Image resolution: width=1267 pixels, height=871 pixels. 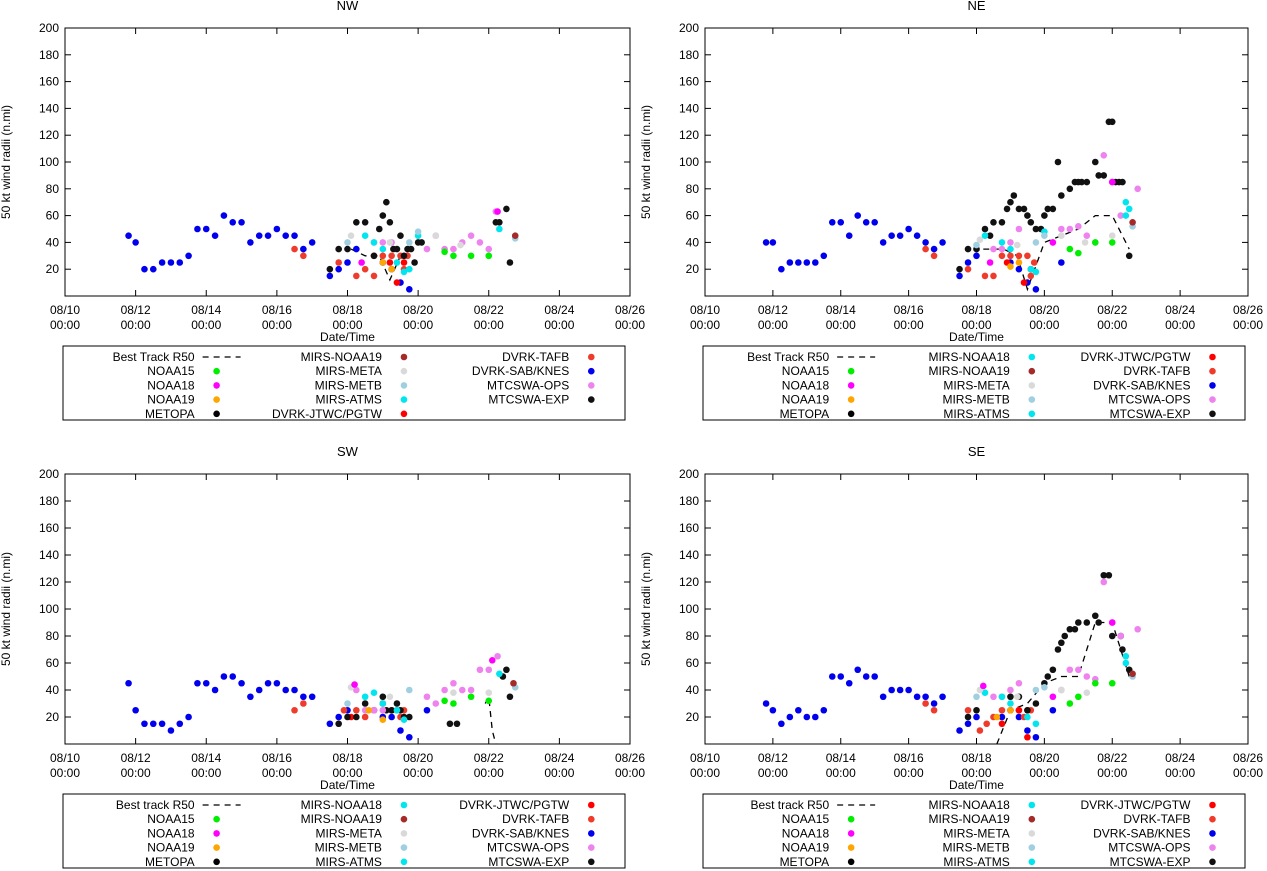 What do you see at coordinates (1063, 683) in the screenshot?
I see `best-track-line` at bounding box center [1063, 683].